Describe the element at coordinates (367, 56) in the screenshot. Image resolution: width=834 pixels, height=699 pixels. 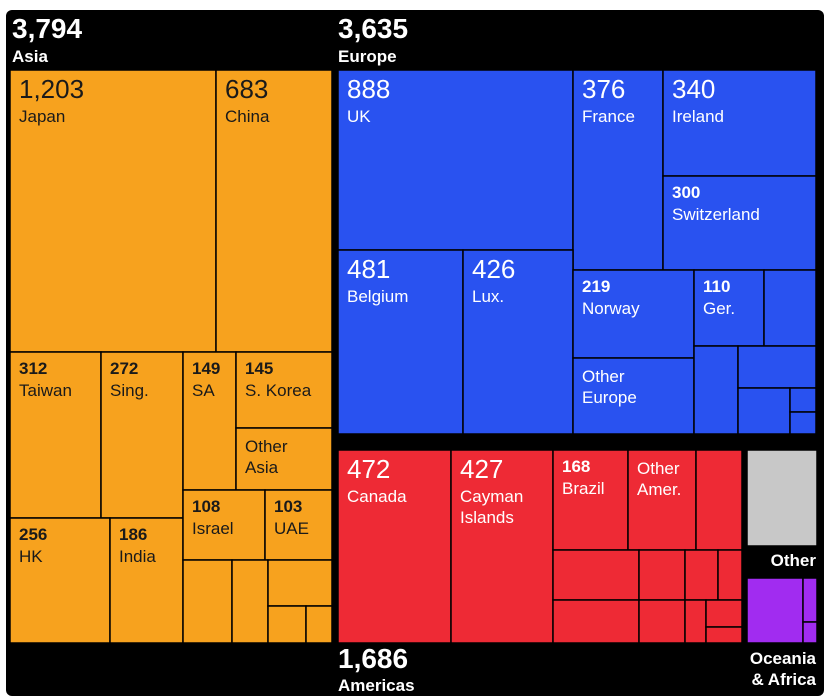
I see `europe-name: Europe` at that location.